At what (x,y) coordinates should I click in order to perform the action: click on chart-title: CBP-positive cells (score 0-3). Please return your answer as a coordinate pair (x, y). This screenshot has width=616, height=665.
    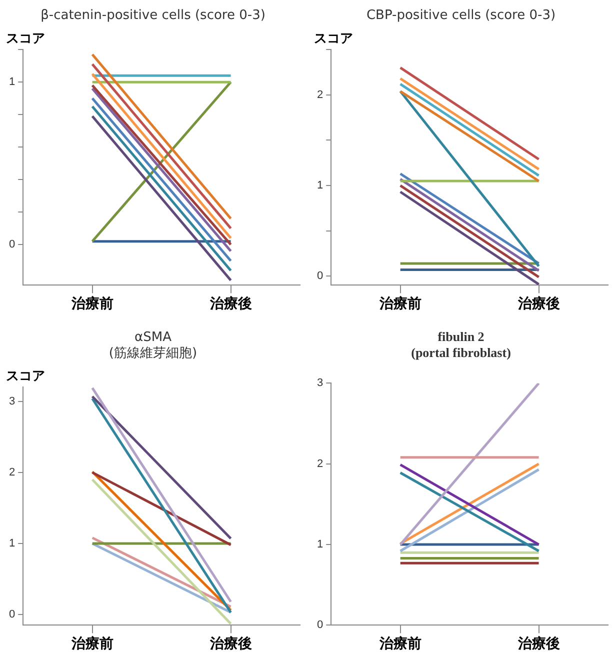
    Looking at the image, I should click on (461, 16).